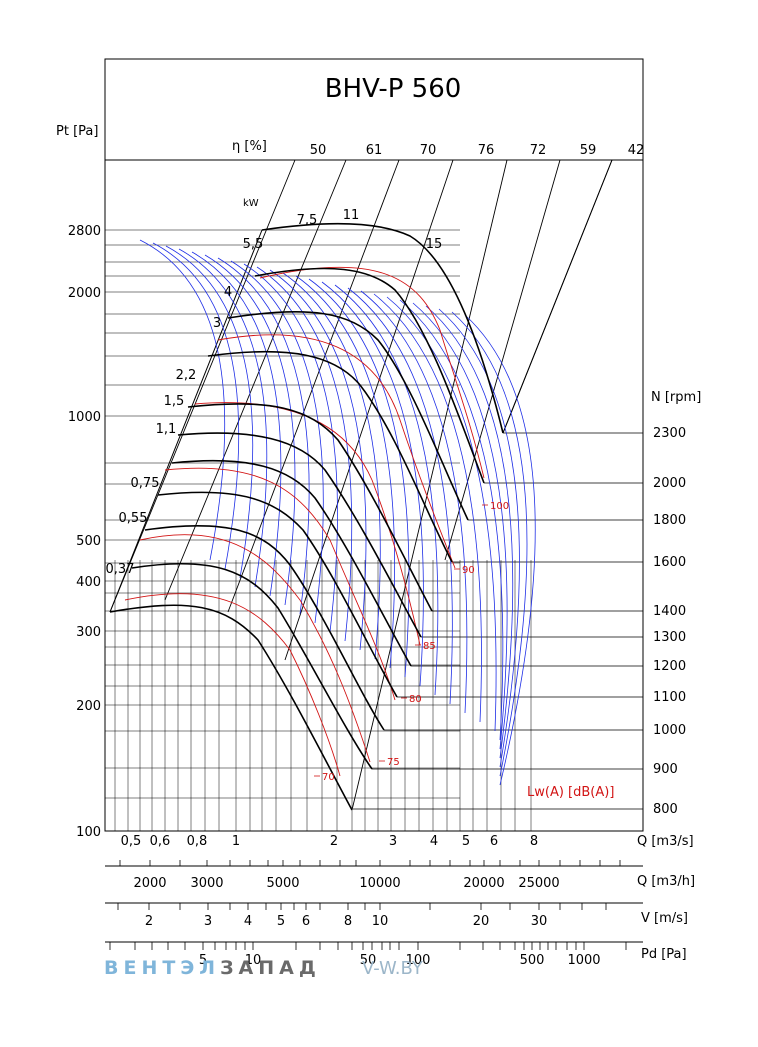 The height and width of the screenshot is (1047, 758). I want to click on rpm-label: 1300, so click(669, 637).